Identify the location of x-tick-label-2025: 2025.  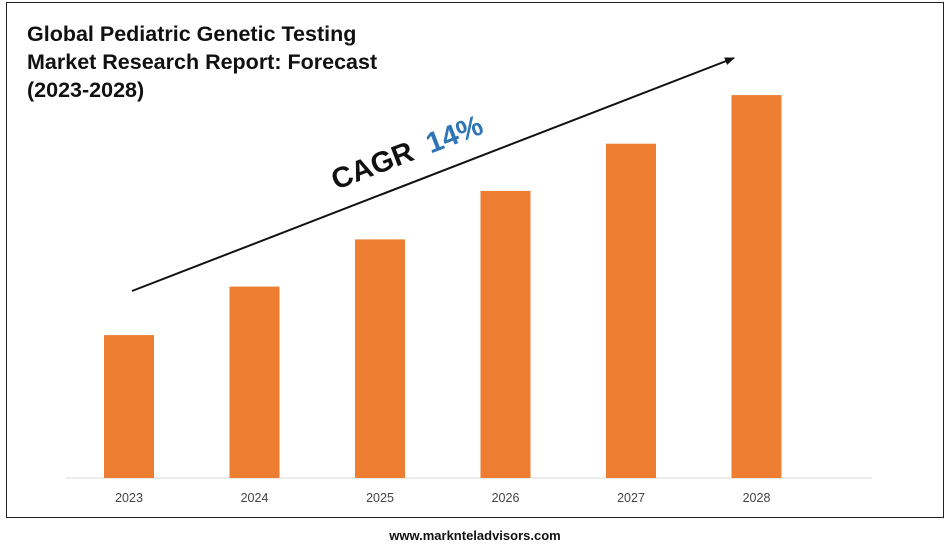
(380, 498).